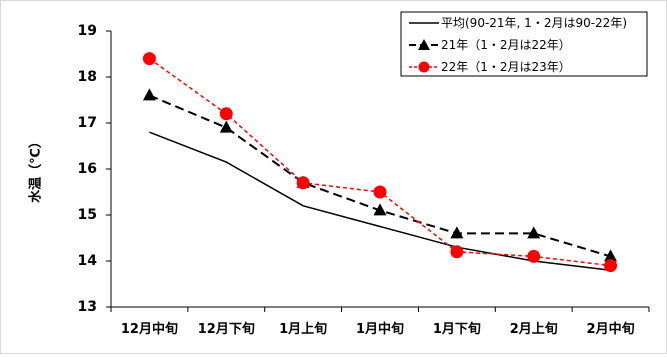  I want to click on y-tick-label: 15, so click(87, 215).